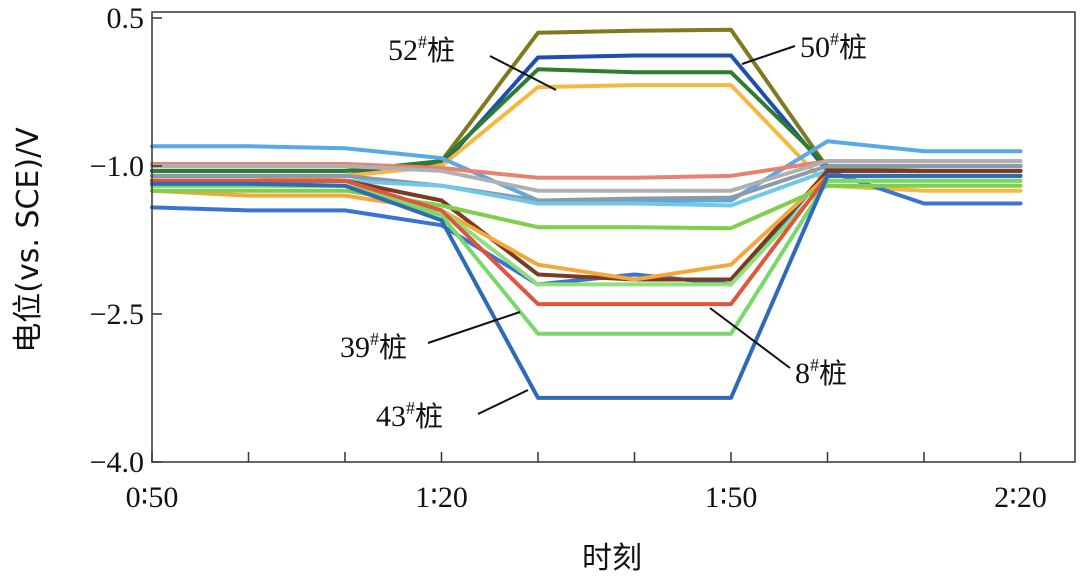  What do you see at coordinates (117, 314) in the screenshot?
I see `y-tick-label: −2.5` at bounding box center [117, 314].